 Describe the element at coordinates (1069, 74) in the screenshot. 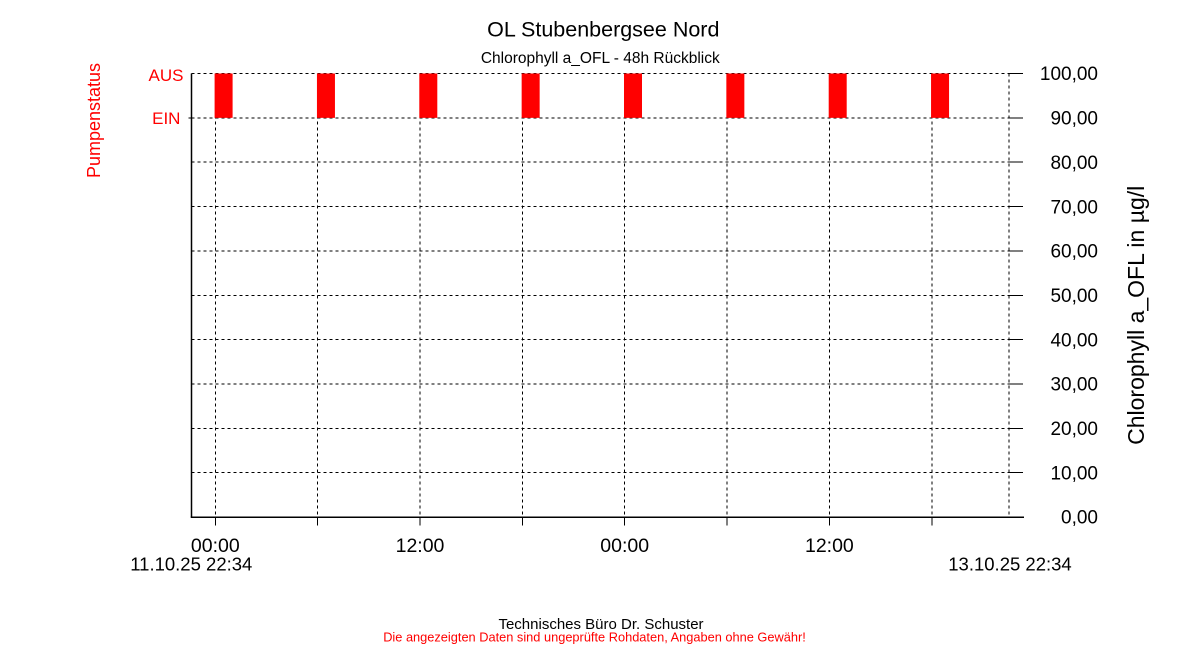

I see `svg-text: 100,00` at that location.